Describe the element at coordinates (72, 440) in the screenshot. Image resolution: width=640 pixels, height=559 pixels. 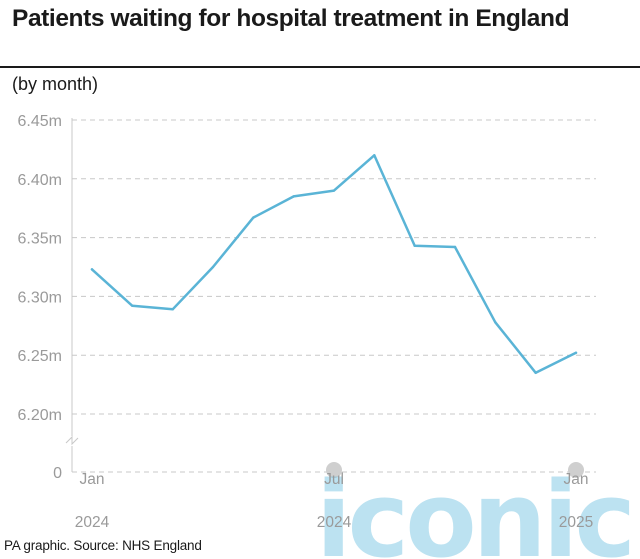
I see `axis-break-icon` at that location.